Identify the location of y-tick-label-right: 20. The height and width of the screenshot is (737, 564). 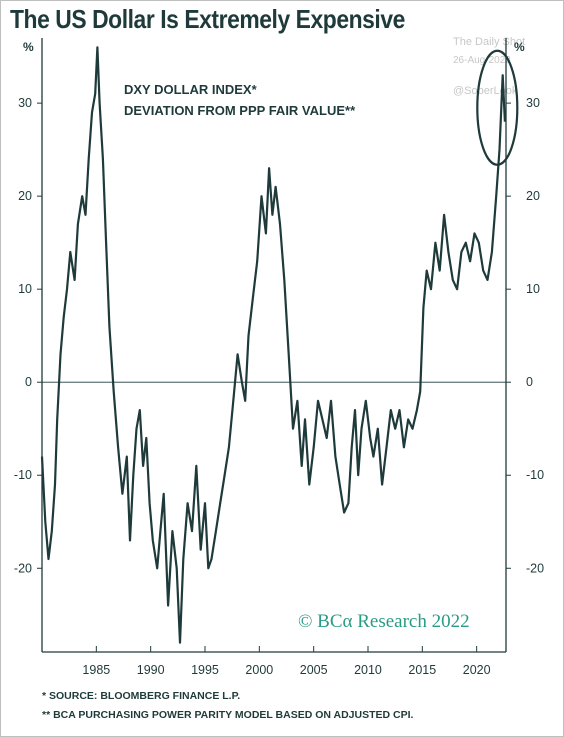
(533, 196).